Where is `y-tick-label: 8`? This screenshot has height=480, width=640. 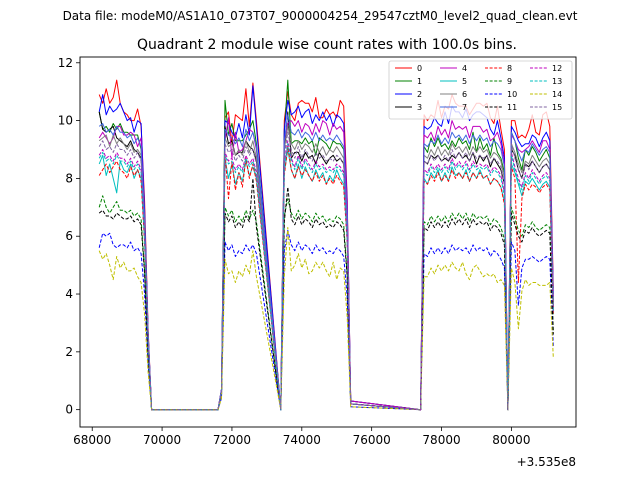 y-tick-label: 8 is located at coordinates (69, 178).